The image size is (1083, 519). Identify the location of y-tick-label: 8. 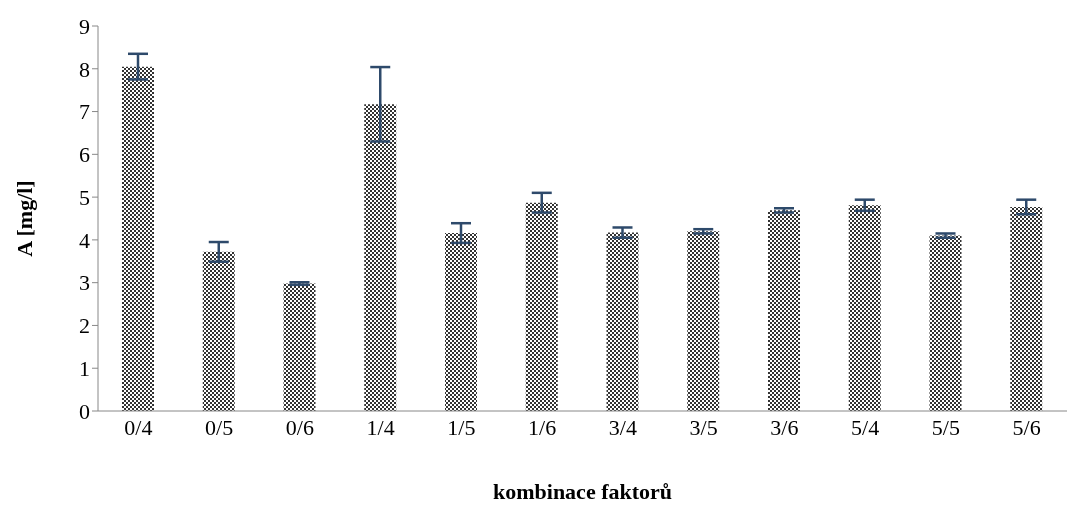
(84, 69).